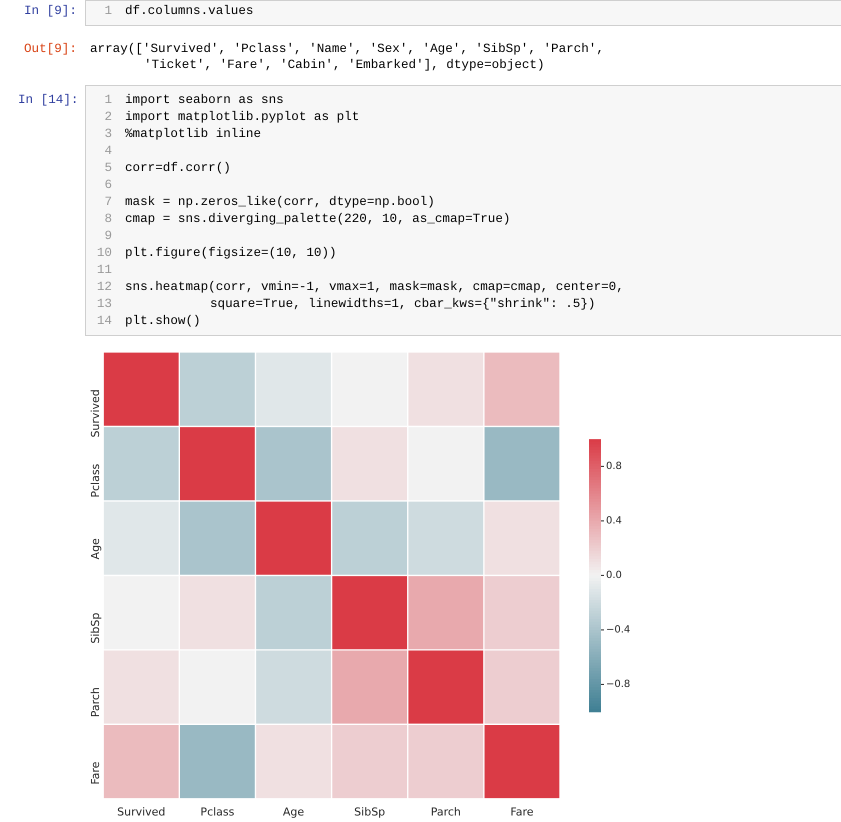  I want to click on text: %matplotlib inline, so click(193, 134).